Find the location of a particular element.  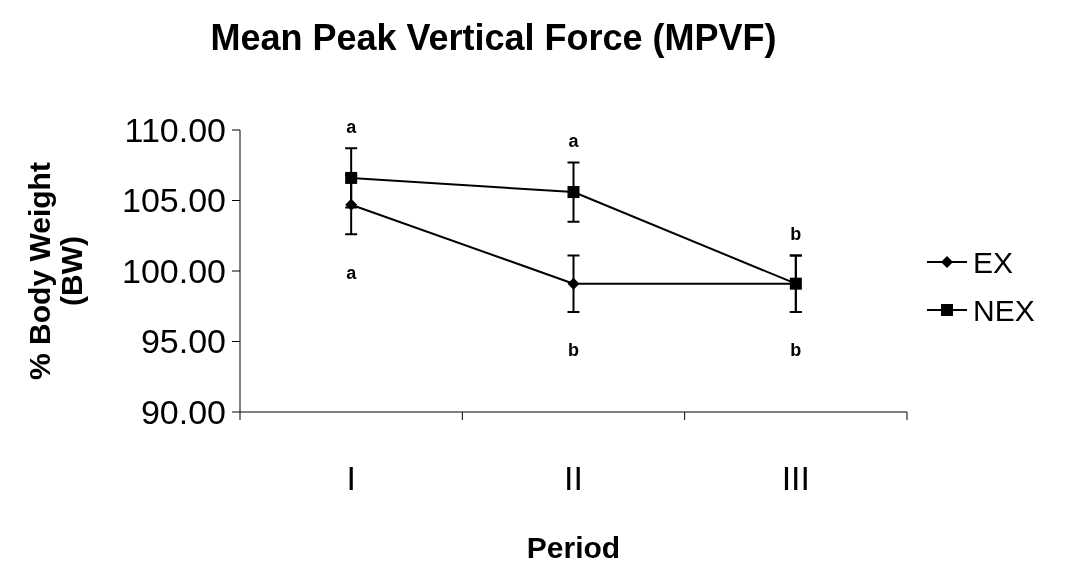

legend-label: NEX is located at coordinates (1004, 310).